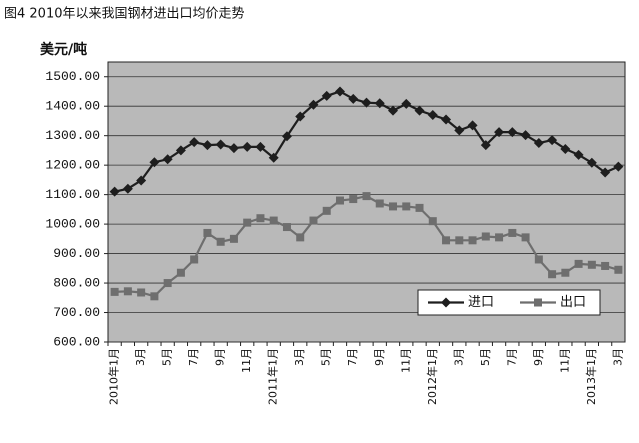 The image size is (639, 443). Describe the element at coordinates (114, 376) in the screenshot. I see `x-tick-label: 2010年1月` at that location.